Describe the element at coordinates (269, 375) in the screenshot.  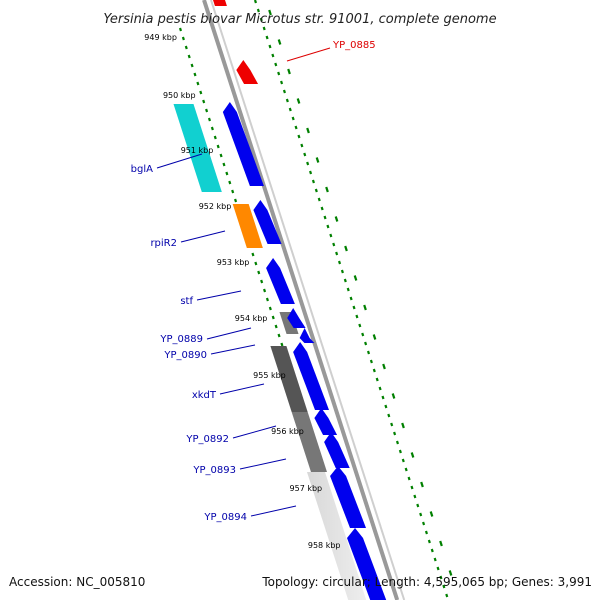
I see `kbp-label: 955 kbp` at that location.